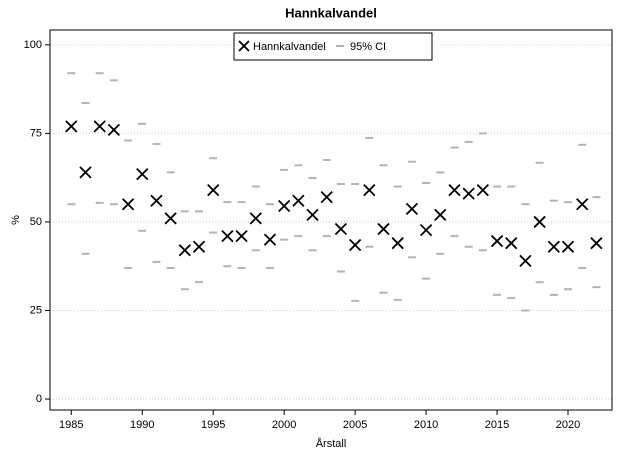 The width and height of the screenshot is (622, 452). Describe the element at coordinates (33, 45) in the screenshot. I see `y-tick-label: 100` at that location.